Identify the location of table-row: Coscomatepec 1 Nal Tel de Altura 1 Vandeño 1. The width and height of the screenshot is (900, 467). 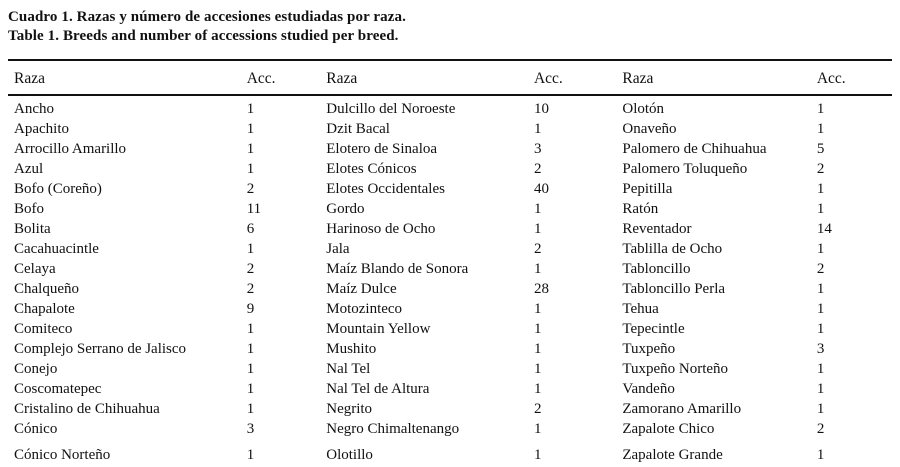
(450, 389).